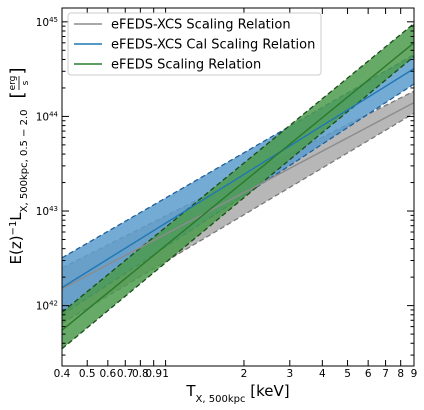  What do you see at coordinates (165, 374) in the screenshot?
I see `x-tick-label: 1` at bounding box center [165, 374].